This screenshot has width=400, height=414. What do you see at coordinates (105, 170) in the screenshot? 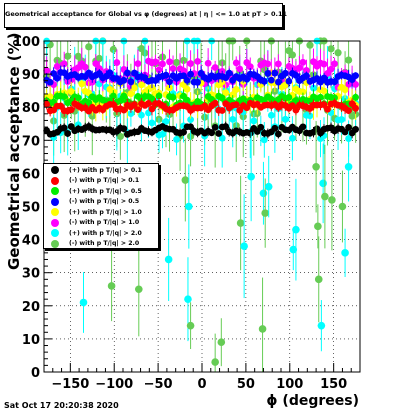
I see `legend-label: (+) with p T/|q| > 0.1` at bounding box center [105, 170].